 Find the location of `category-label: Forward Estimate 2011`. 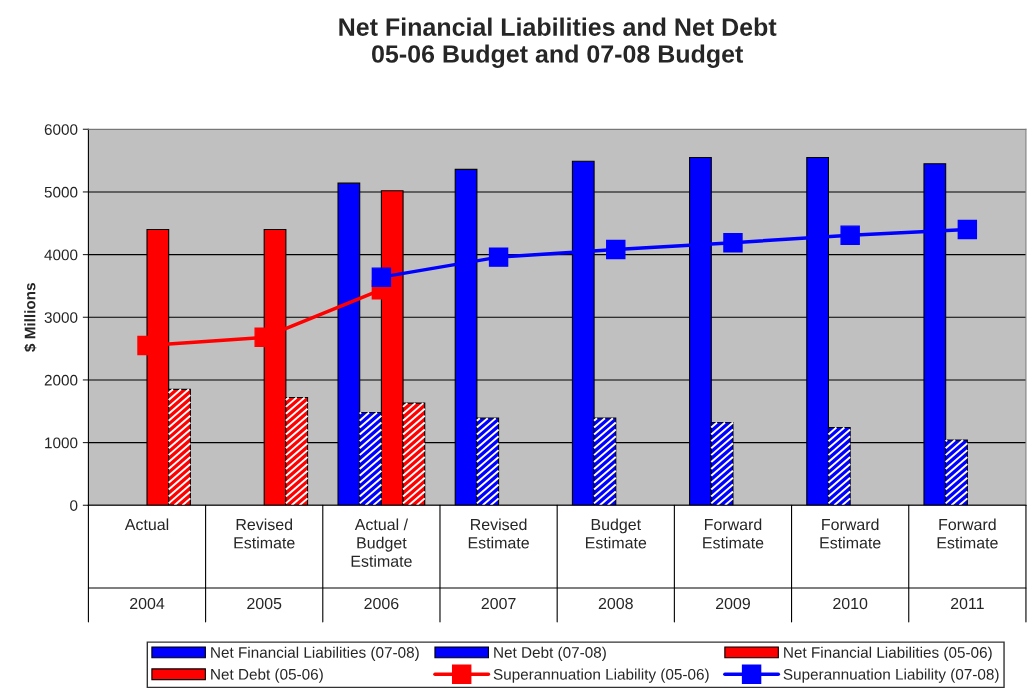

category-label: Forward Estimate 2011 is located at coordinates (967, 564).